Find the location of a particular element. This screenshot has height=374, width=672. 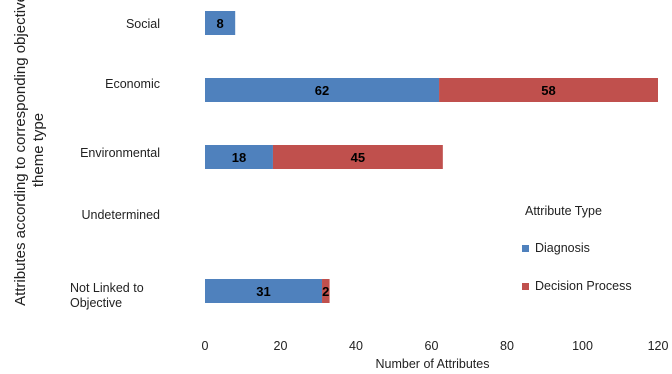

x-tick-label-4: 80 is located at coordinates (507, 346).